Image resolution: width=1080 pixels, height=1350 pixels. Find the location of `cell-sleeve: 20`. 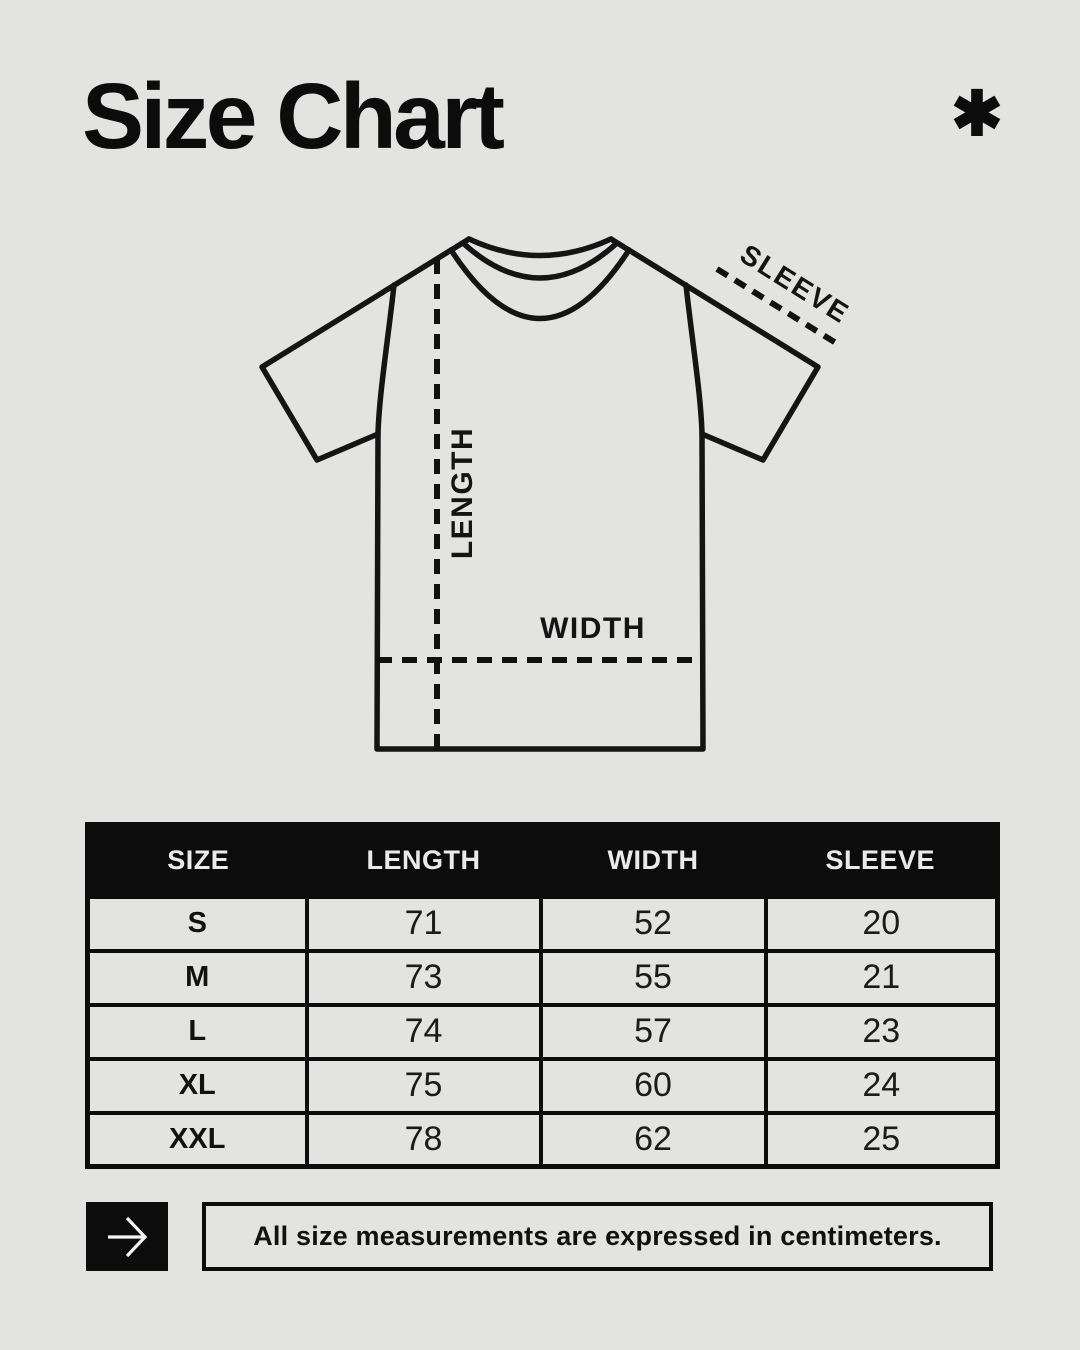

cell-sleeve: 20 is located at coordinates (881, 923).